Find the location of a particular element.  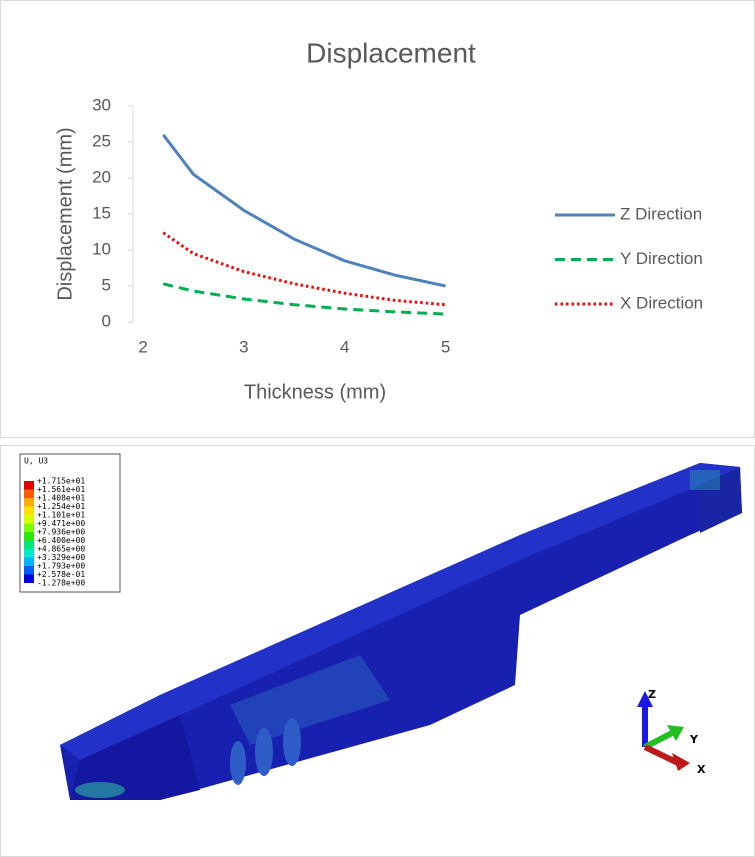

chart-title: Displacement is located at coordinates (391, 52).